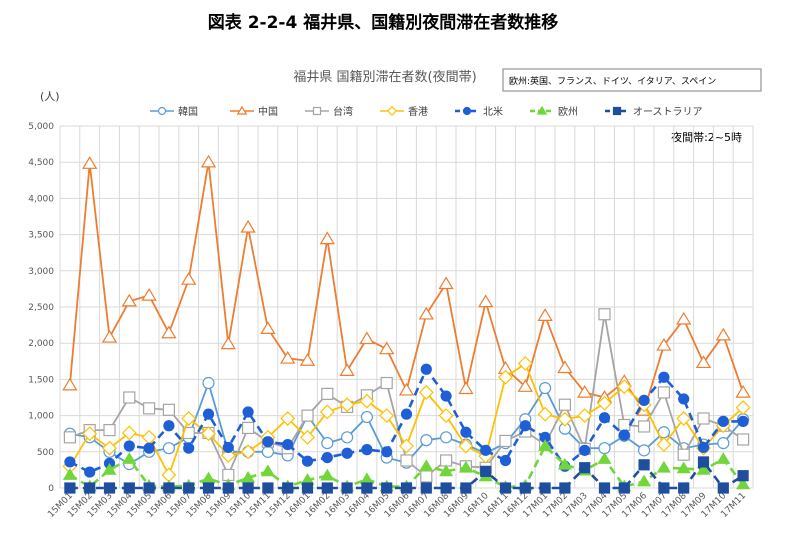  I want to click on legend-label: 北米, so click(493, 111).